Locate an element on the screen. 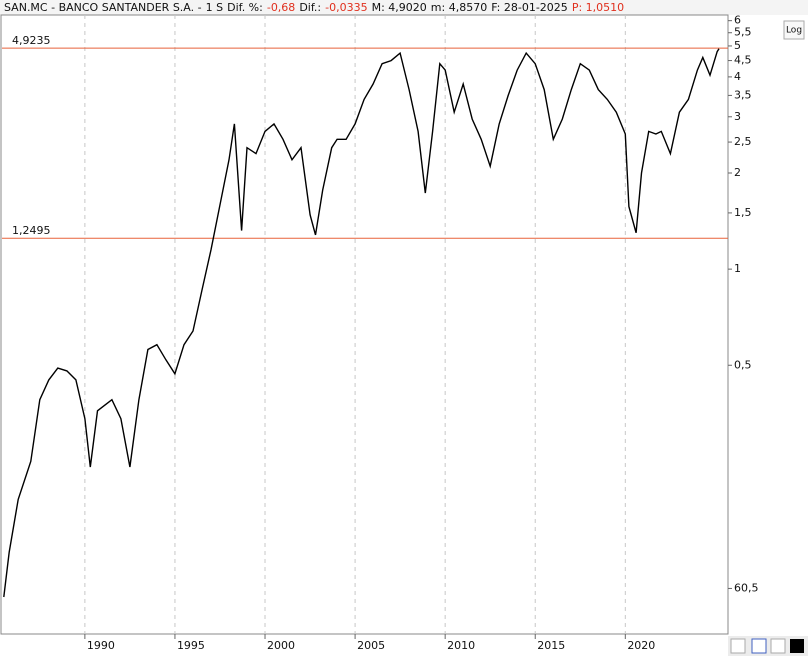  toolbar is located at coordinates (768, 646).